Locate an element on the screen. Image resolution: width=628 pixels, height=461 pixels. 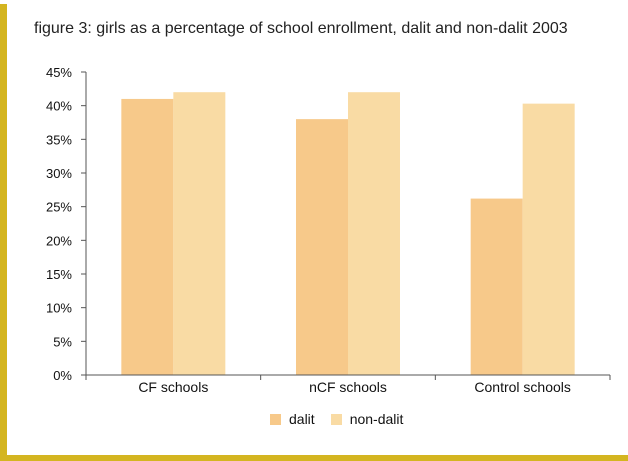
legend: dalit non-dalit is located at coordinates (342, 419).